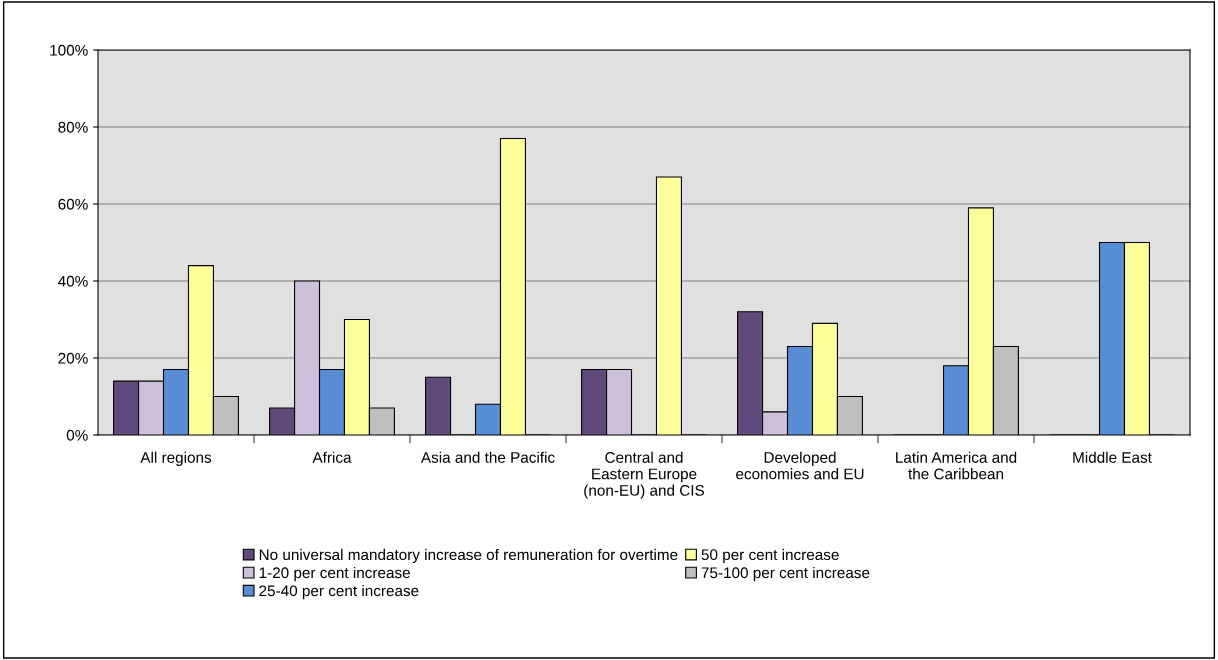 This screenshot has height=660, width=1218. What do you see at coordinates (770, 556) in the screenshot?
I see `legend-label: 50 per cent increase` at bounding box center [770, 556].